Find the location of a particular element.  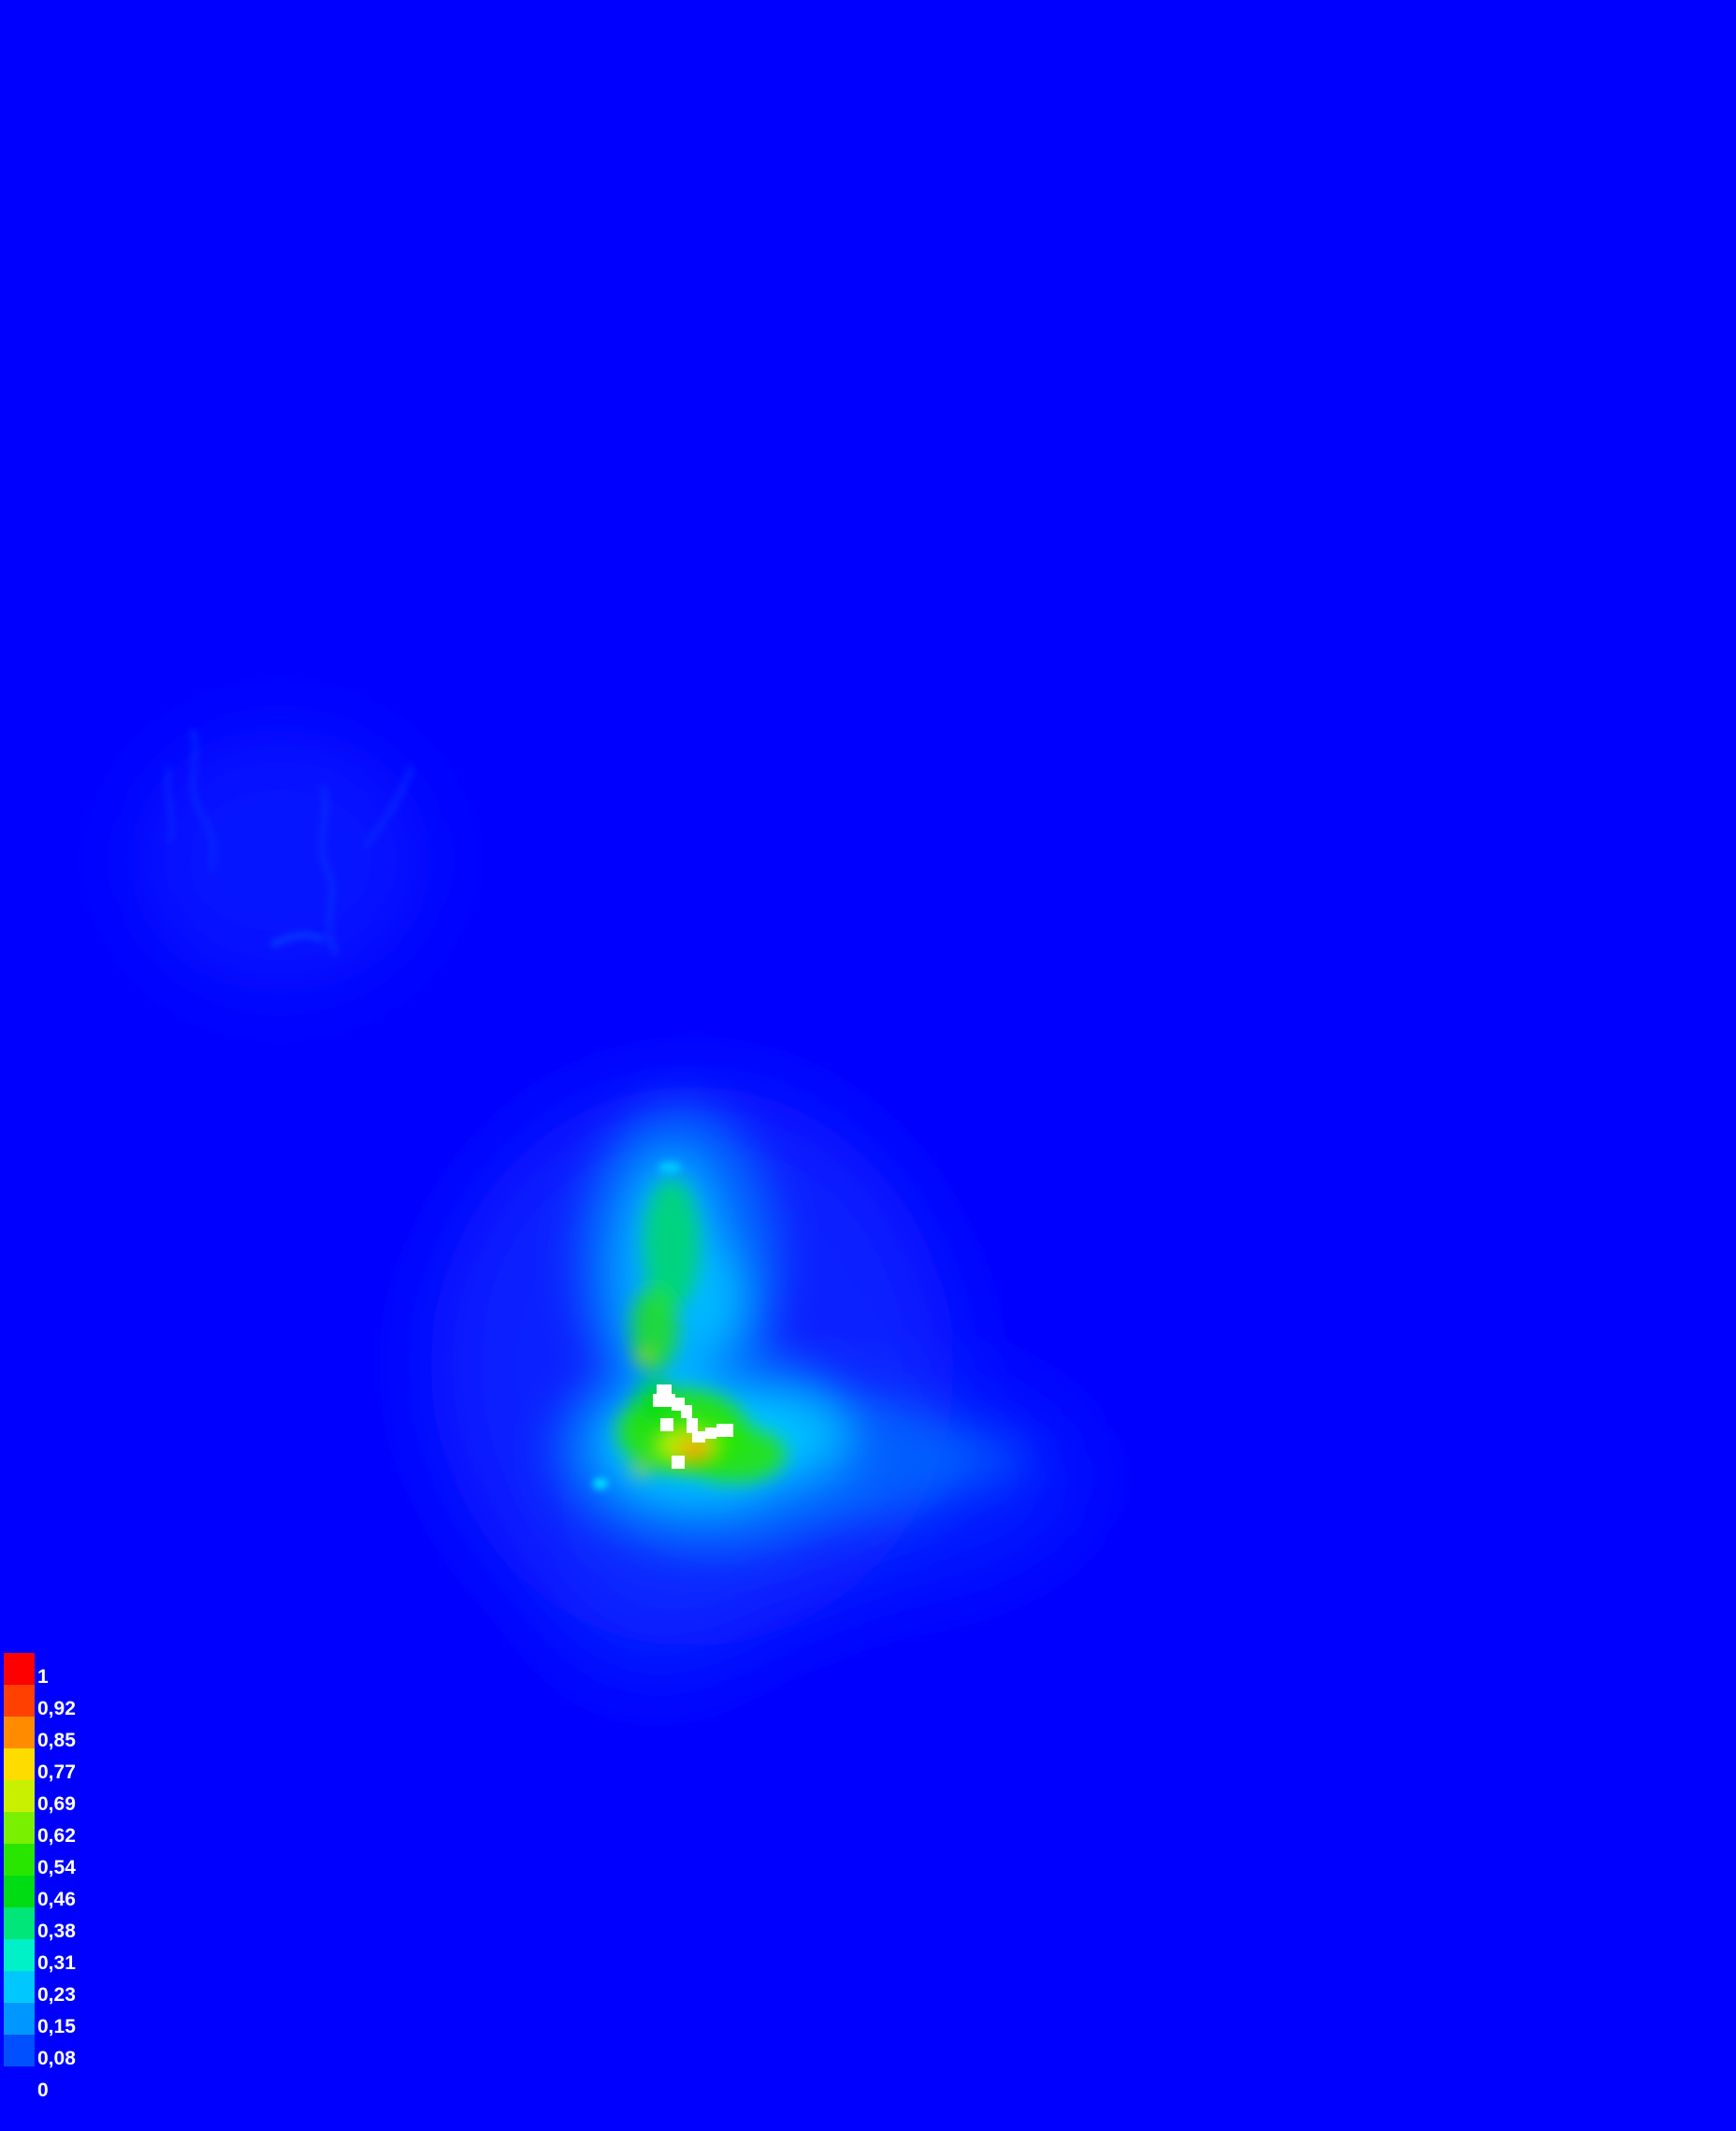

northwest-haze is located at coordinates (280, 861).